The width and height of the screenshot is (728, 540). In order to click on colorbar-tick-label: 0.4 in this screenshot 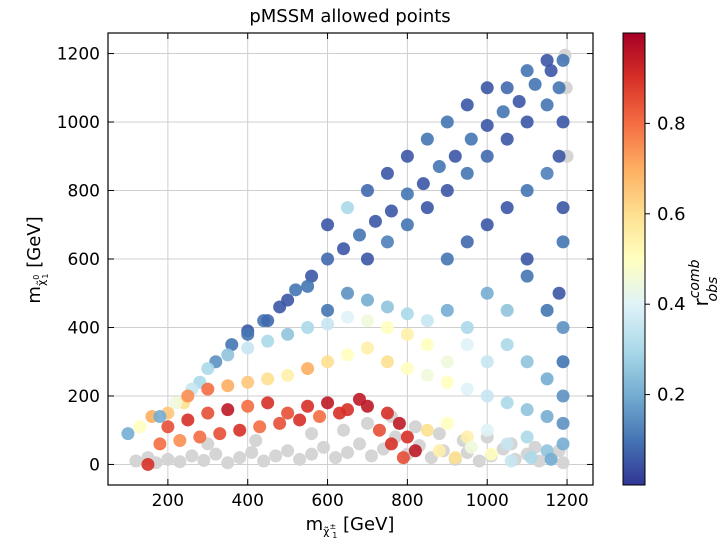, I will do `click(671, 304)`.